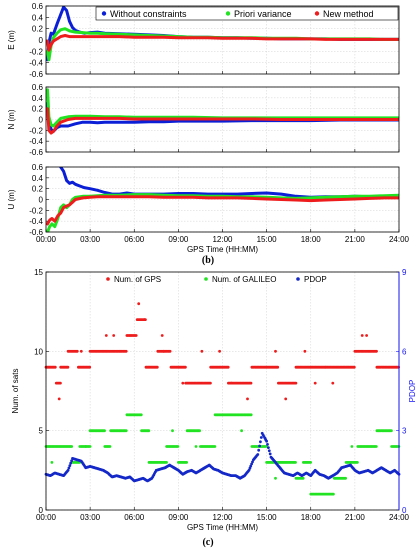 This screenshot has width=416, height=550. Describe the element at coordinates (41, 40) in the screenshot. I see `y-tick-label: 0` at that location.